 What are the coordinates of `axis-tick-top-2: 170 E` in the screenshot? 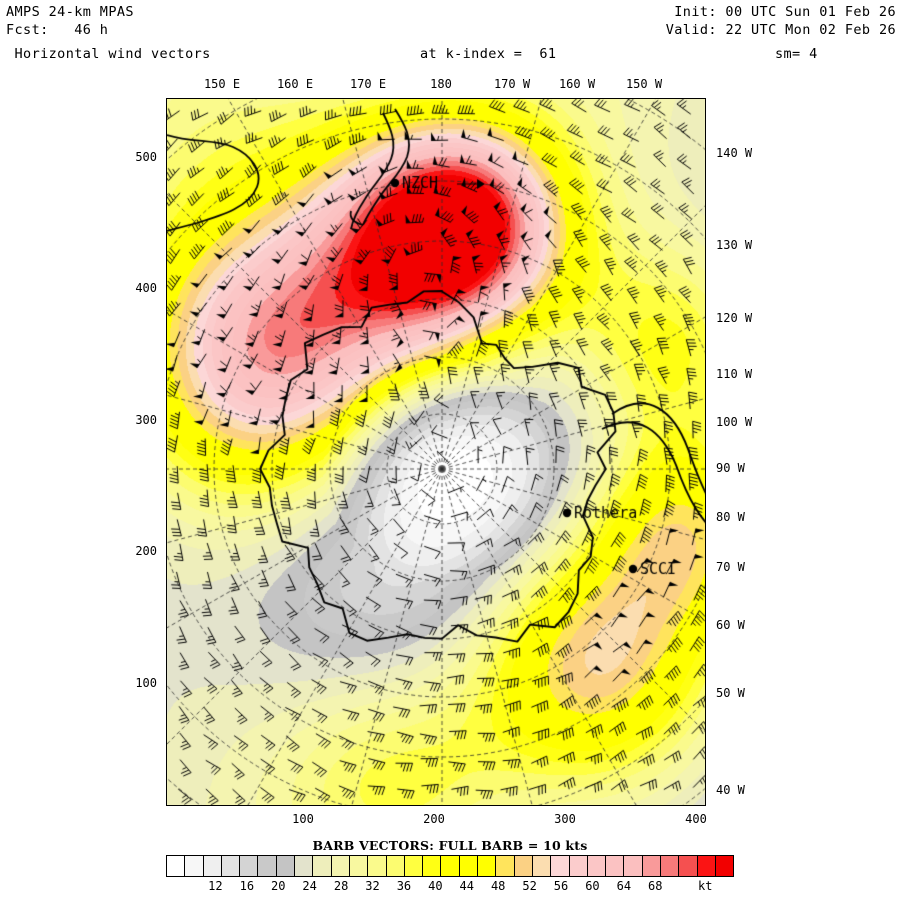 It's located at (368, 84).